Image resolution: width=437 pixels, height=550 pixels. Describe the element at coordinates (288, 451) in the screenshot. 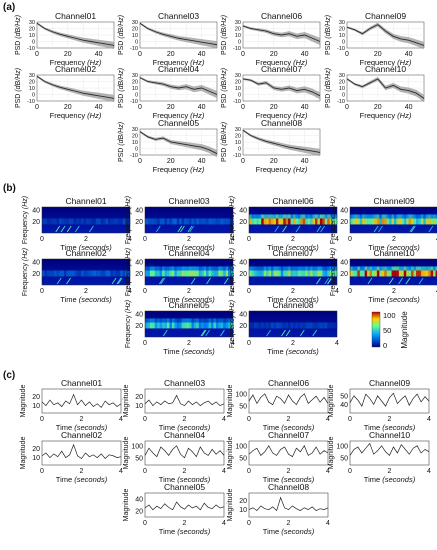

I see `magnitude-line` at that location.